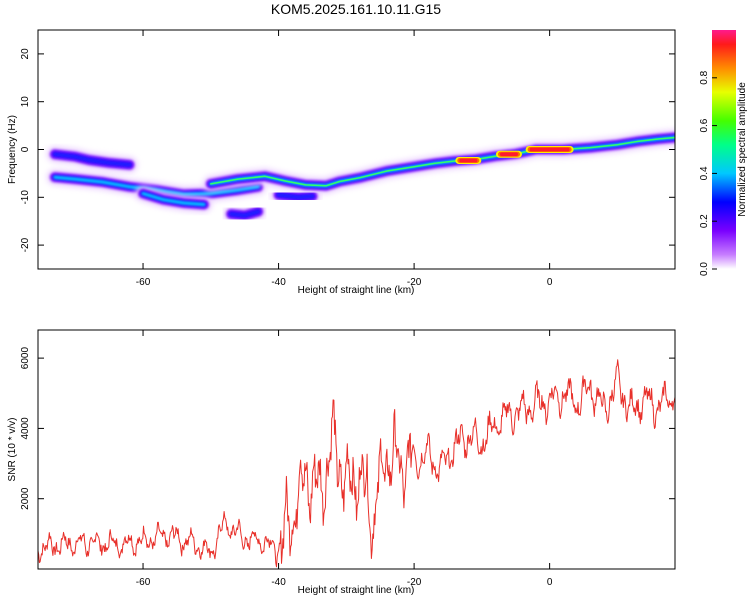  Describe the element at coordinates (25, 428) in the screenshot. I see `y-tick-label: 4000` at that location.